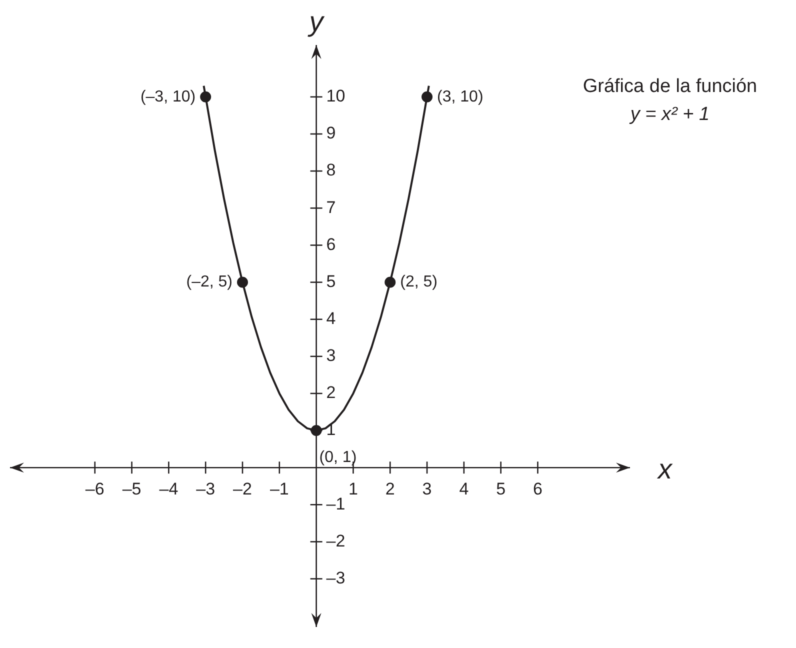 Image resolution: width=796 pixels, height=648 pixels. What do you see at coordinates (331, 281) in the screenshot?
I see `y-tick-label: 5` at bounding box center [331, 281].